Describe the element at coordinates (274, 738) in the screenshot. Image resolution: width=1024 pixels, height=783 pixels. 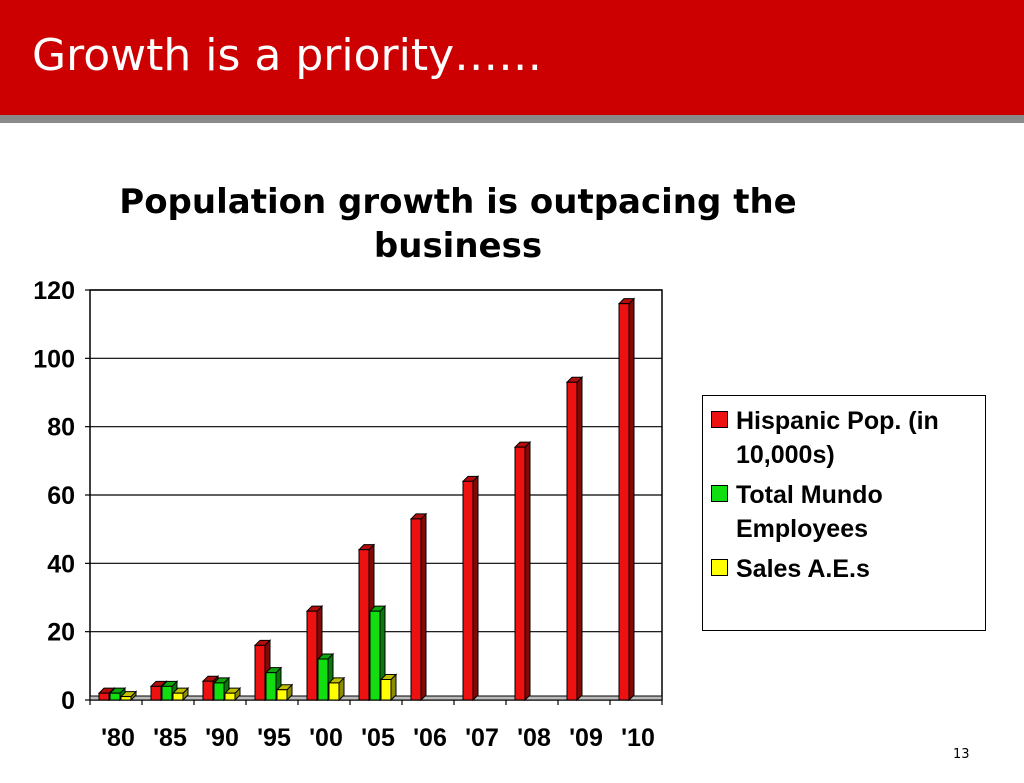
I see `x-tick-label: '95` at that location.